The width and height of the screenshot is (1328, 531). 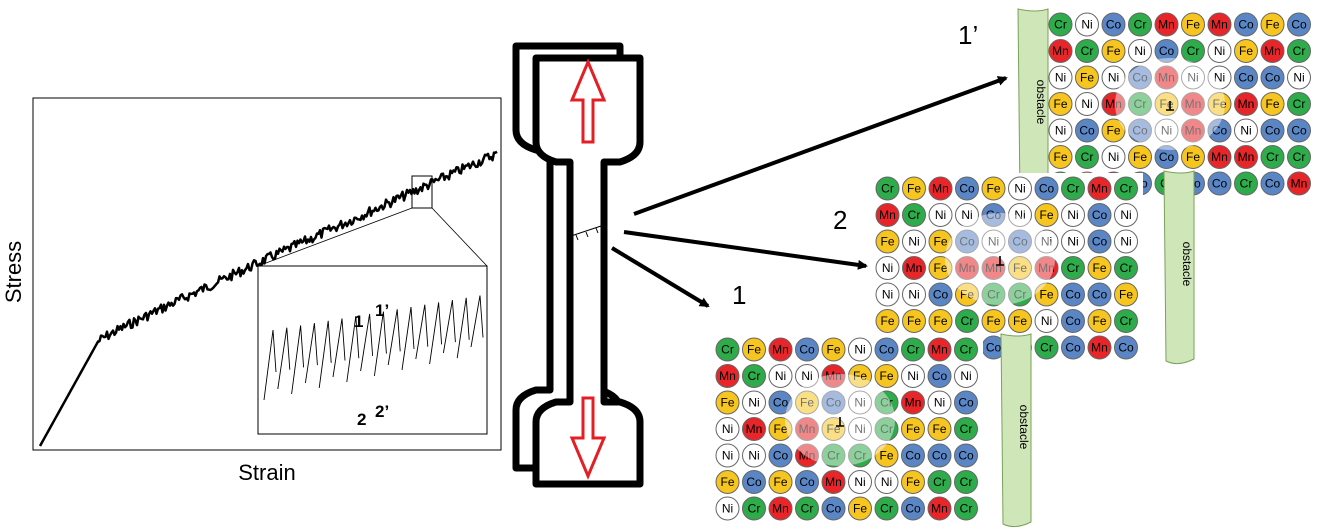 I want to click on inset-label-2: 2, so click(x=361, y=419).